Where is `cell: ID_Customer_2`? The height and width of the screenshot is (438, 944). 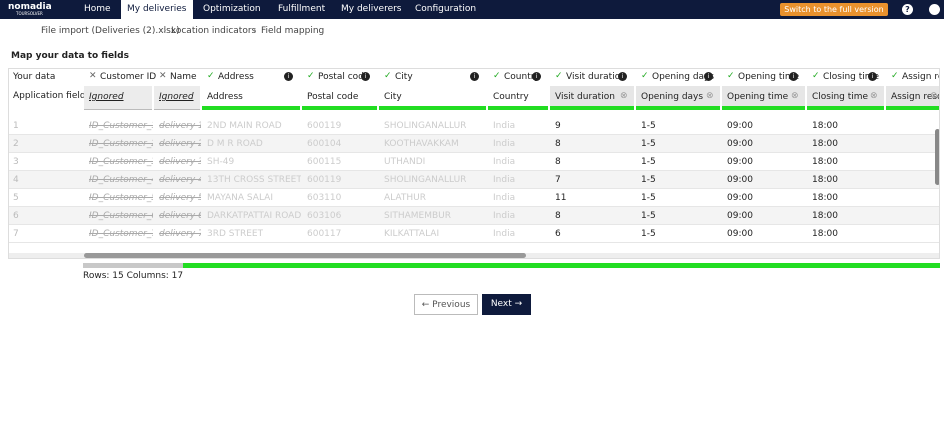 cell: ID_Customer_2 is located at coordinates (121, 144).